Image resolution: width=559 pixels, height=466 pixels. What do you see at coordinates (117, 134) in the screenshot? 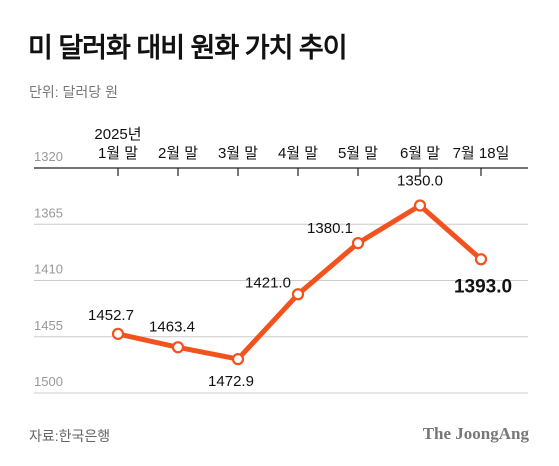
I see `year-label: 2025년` at bounding box center [117, 134].